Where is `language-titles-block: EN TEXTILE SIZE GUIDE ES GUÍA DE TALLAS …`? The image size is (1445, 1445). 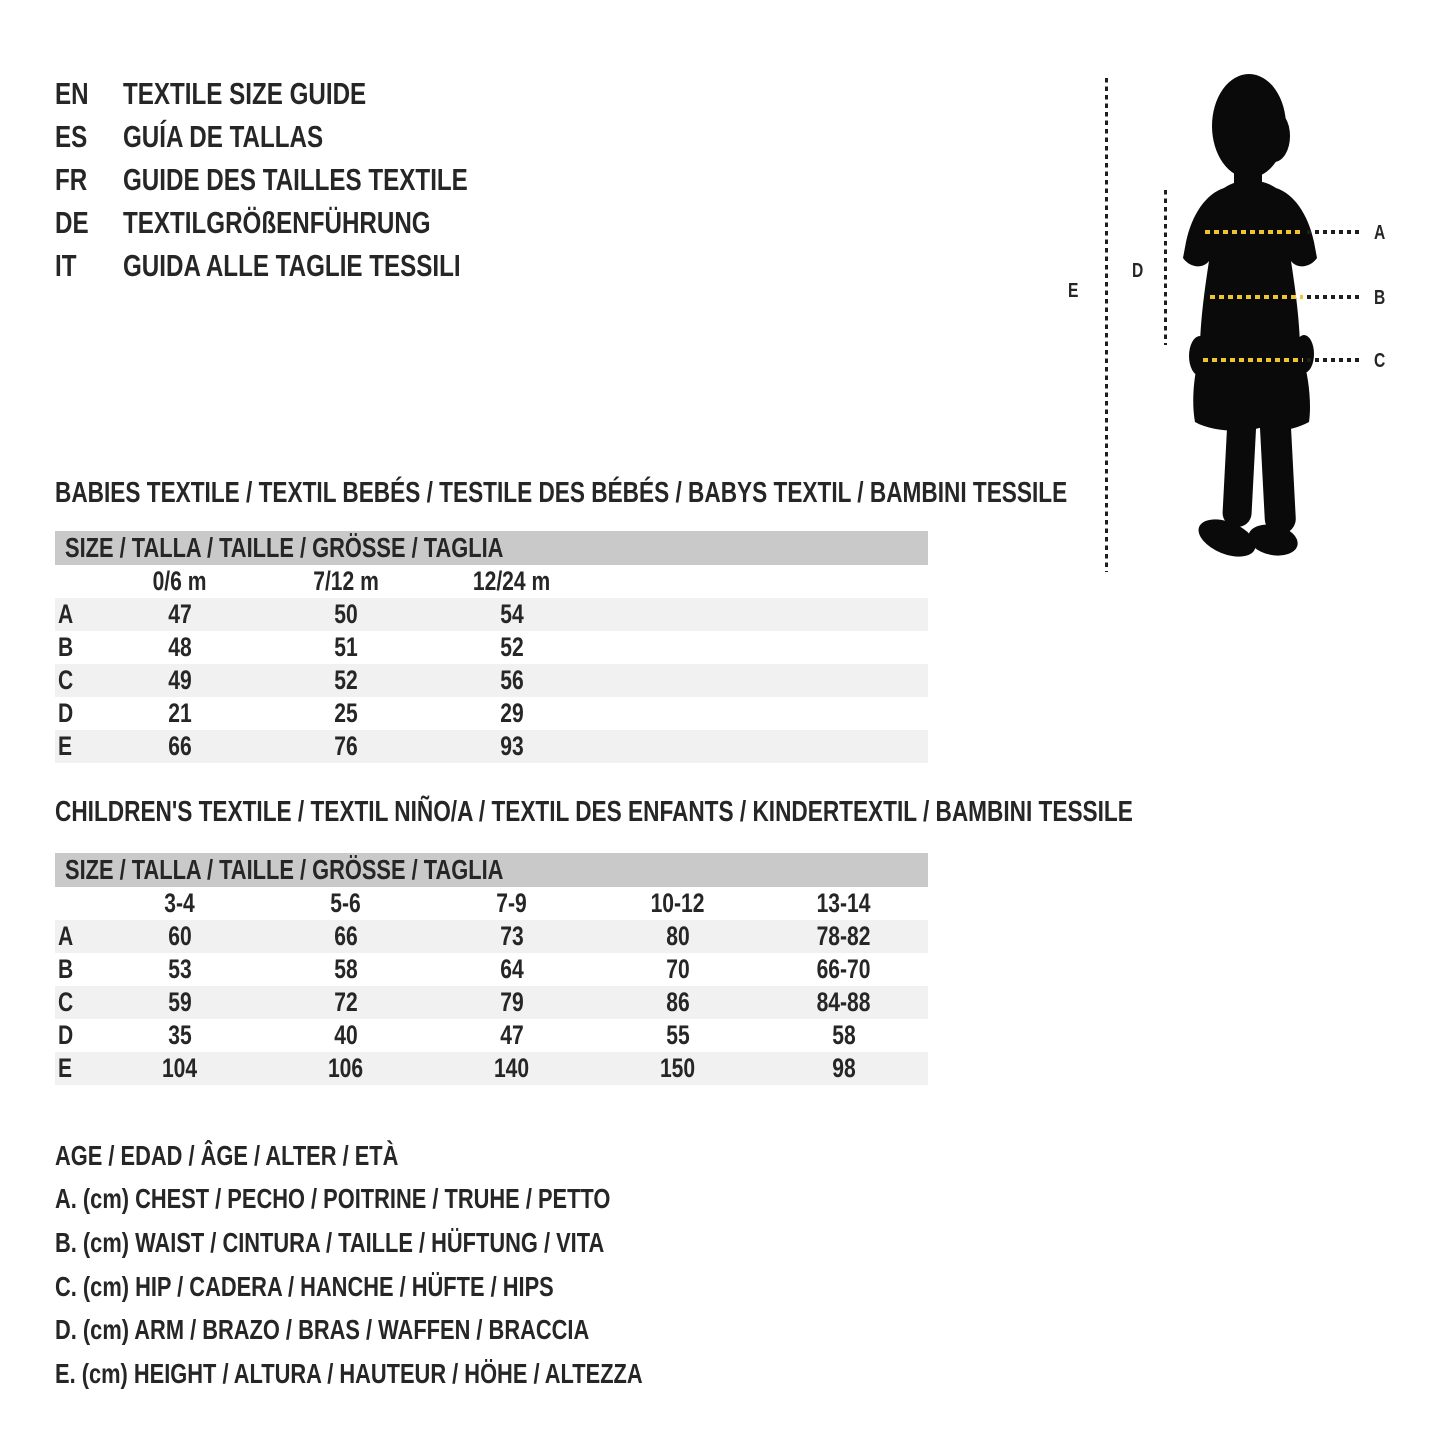
language-titles-block: EN TEXTILE SIZE GUIDE ES GUÍA DE TALLAS … is located at coordinates (310, 179).